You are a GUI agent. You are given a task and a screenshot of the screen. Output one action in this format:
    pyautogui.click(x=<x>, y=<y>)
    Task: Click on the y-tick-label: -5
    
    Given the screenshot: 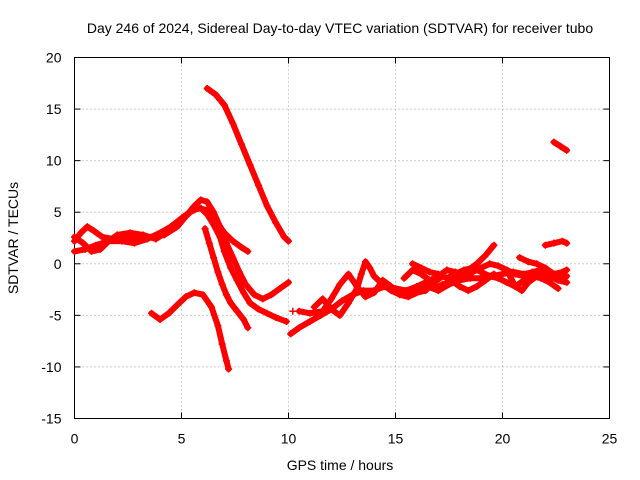 What is the action you would take?
    pyautogui.click(x=55, y=315)
    